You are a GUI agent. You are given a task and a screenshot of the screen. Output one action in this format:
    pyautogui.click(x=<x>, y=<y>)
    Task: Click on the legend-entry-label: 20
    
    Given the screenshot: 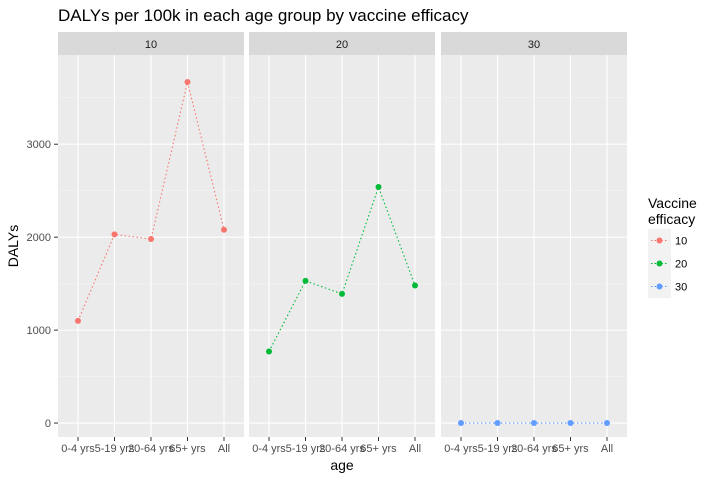 What is the action you would take?
    pyautogui.click(x=681, y=265)
    